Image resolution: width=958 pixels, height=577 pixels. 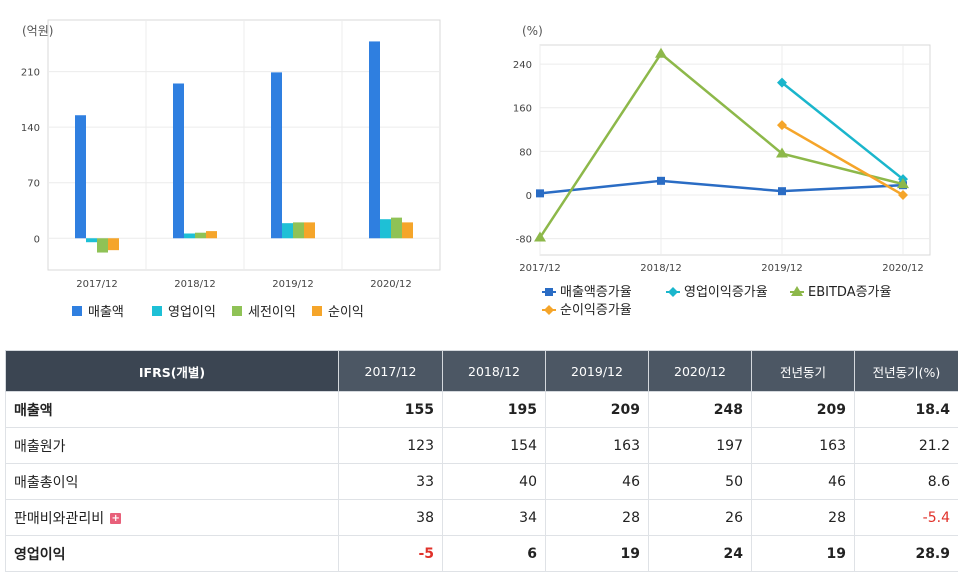 I want to click on y-tick-label: 70, so click(x=33, y=184).